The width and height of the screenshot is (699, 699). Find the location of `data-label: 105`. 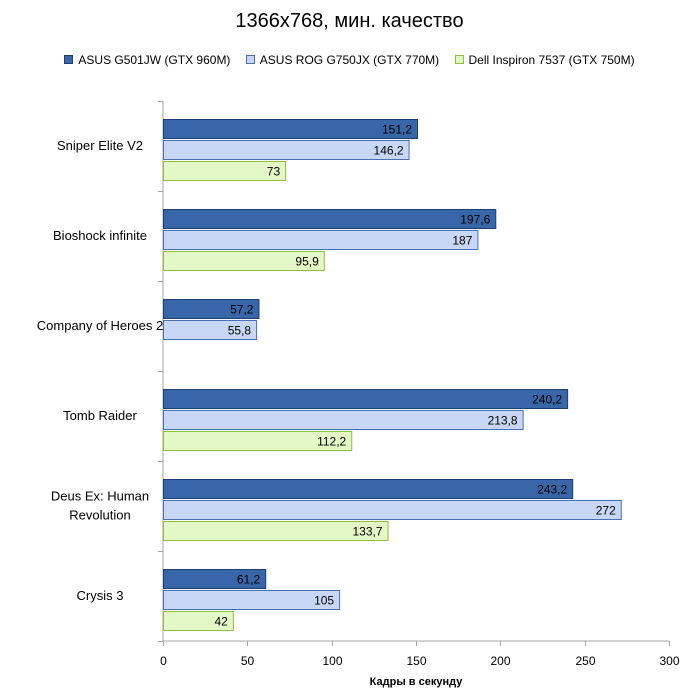

data-label: 105 is located at coordinates (324, 601).